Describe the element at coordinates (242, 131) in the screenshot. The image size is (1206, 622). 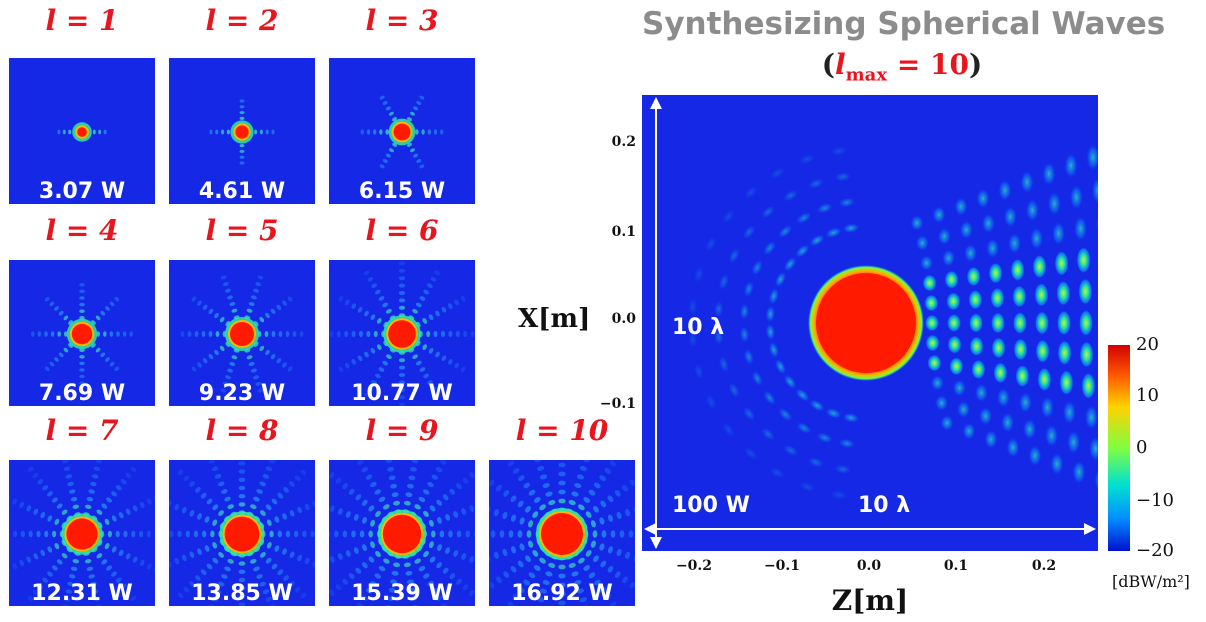
I see `panel-plot-l2: 4.61 W` at that location.